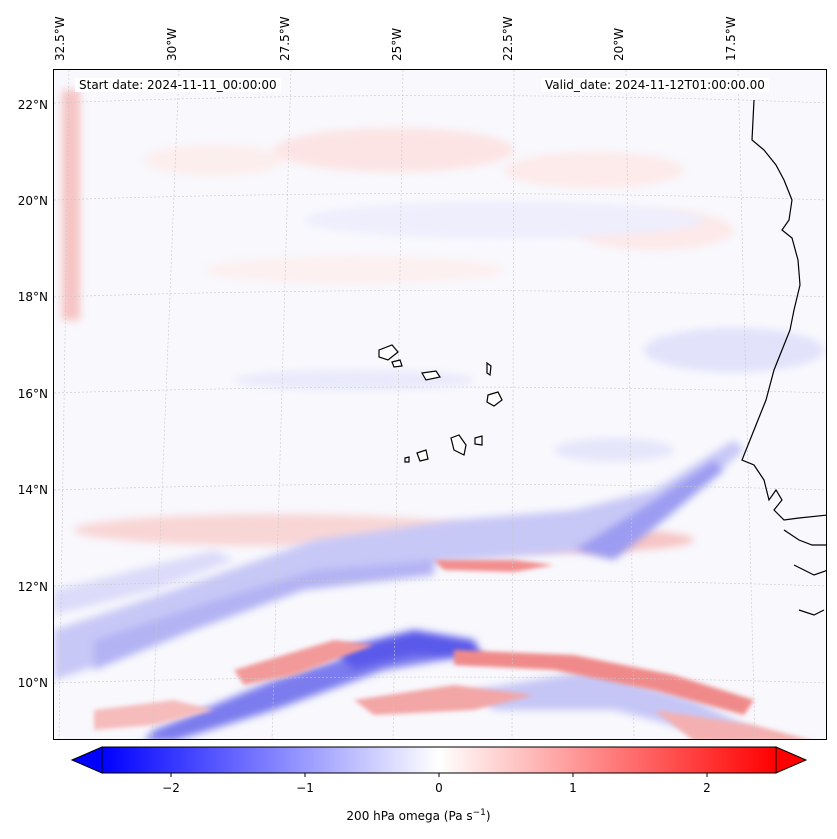  I want to click on colorbar, so click(439, 761).